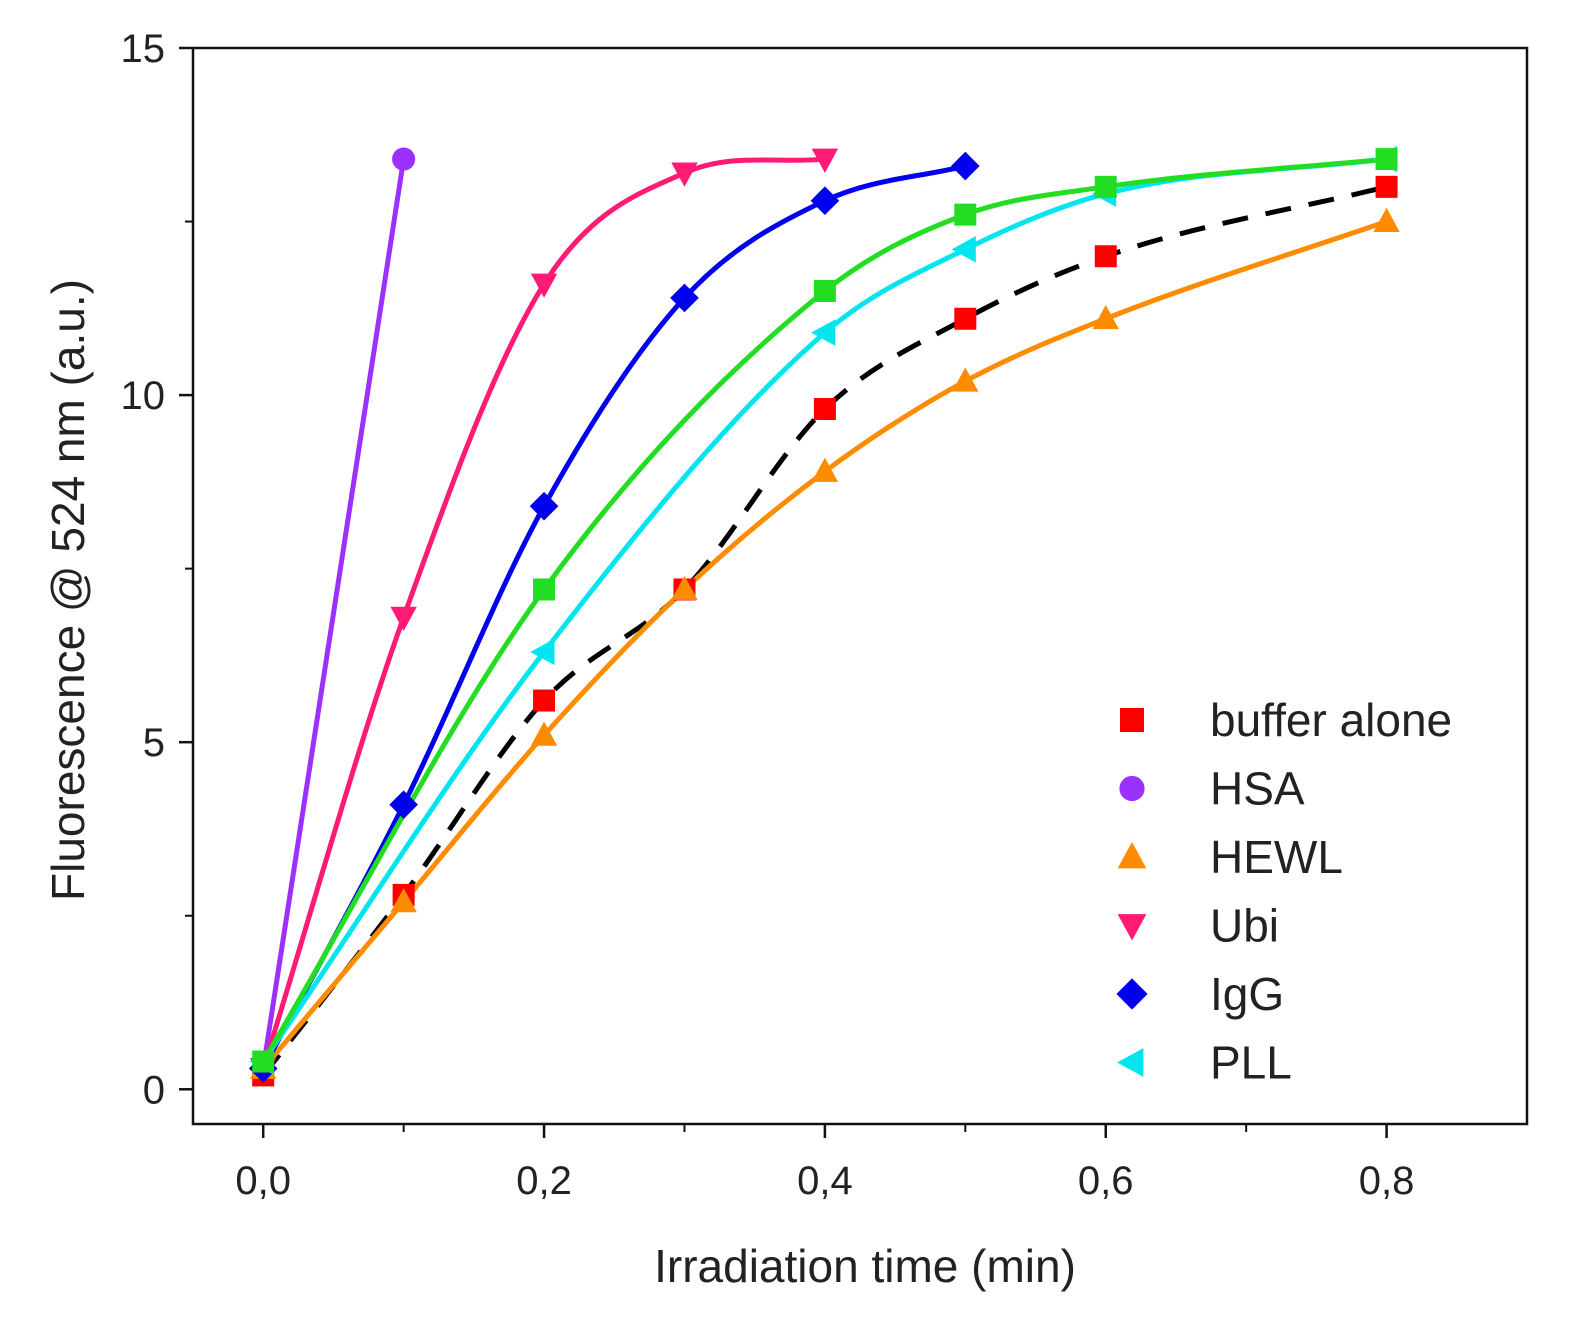 The width and height of the screenshot is (1588, 1335). I want to click on legend-label: HSA, so click(1257, 789).